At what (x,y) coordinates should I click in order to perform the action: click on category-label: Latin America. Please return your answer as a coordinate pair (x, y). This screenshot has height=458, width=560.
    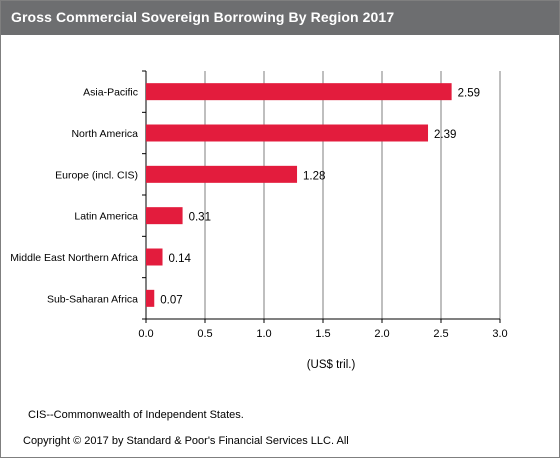
    Looking at the image, I should click on (106, 217).